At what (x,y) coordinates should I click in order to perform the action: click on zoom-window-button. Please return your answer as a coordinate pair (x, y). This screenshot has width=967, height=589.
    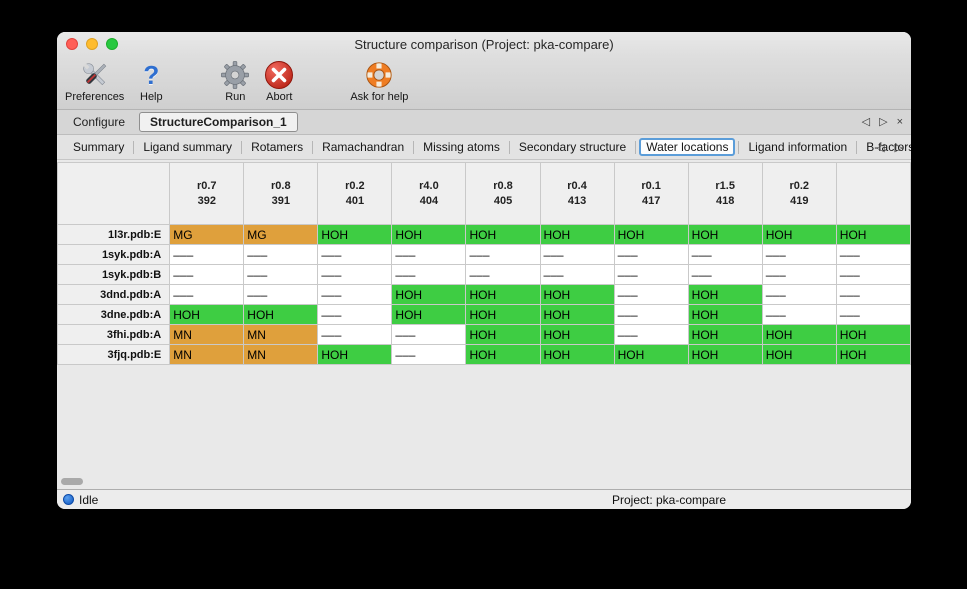
    Looking at the image, I should click on (112, 44).